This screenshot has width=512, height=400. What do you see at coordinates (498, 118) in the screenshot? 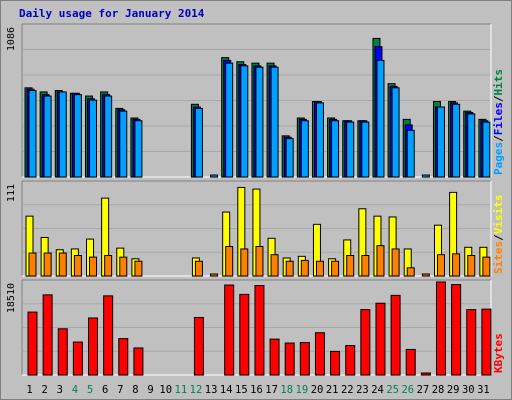
I see `legend-files: Files` at bounding box center [498, 118].